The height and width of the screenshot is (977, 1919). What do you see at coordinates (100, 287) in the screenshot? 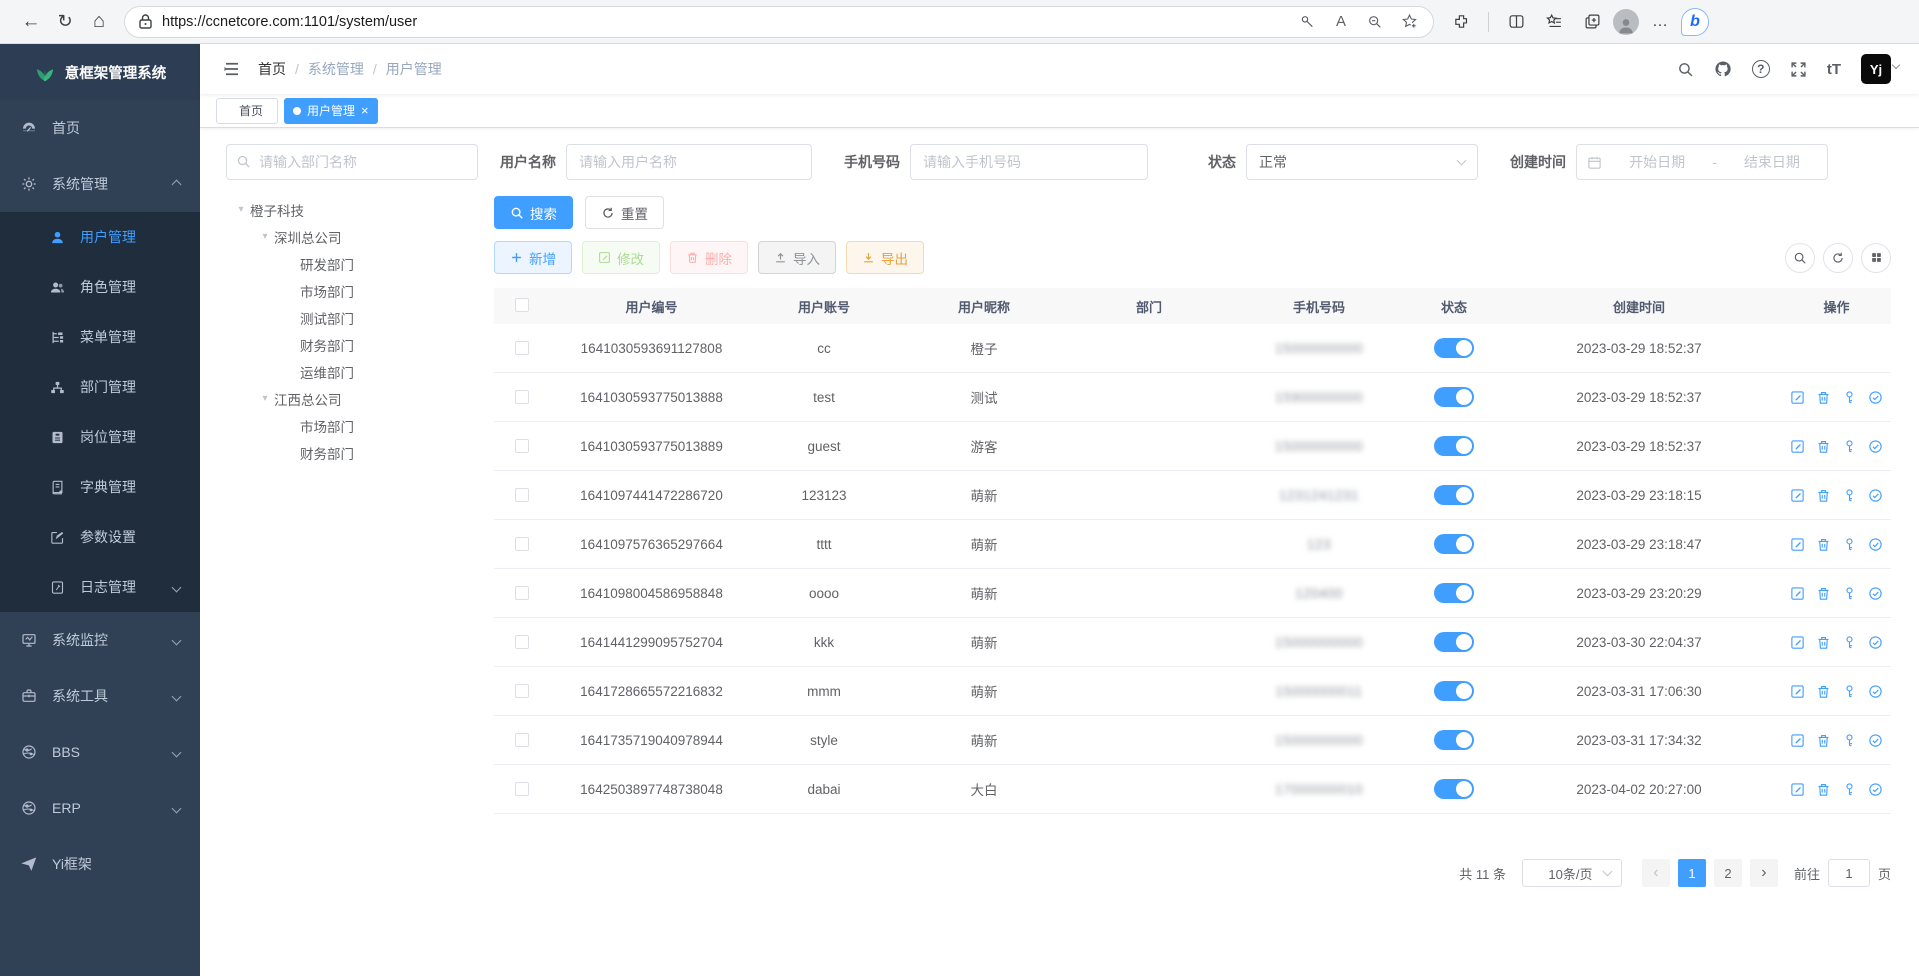
I see `sidebar-item-role-mgmt: 角色管理` at bounding box center [100, 287].